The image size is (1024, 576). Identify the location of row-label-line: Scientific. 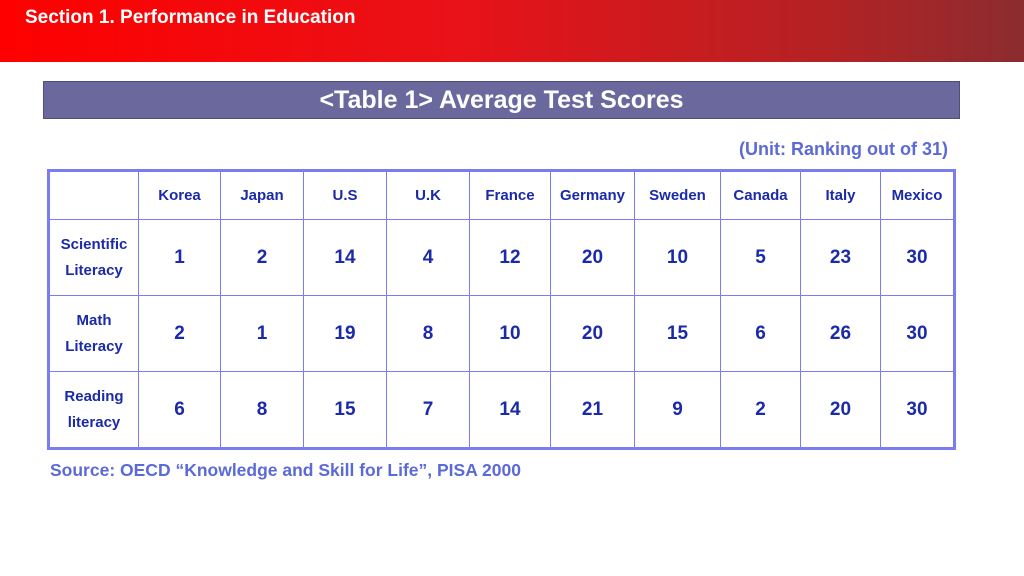
(94, 244).